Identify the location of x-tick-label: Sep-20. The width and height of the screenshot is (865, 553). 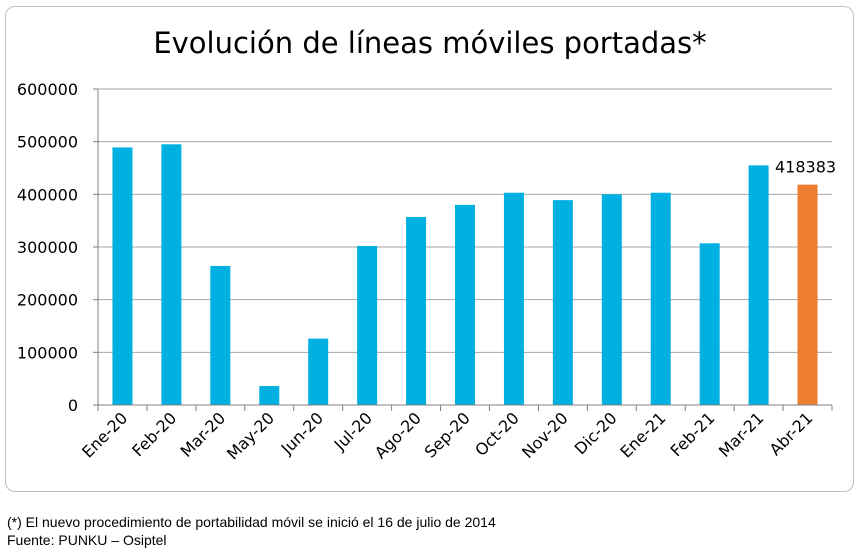
(447, 434).